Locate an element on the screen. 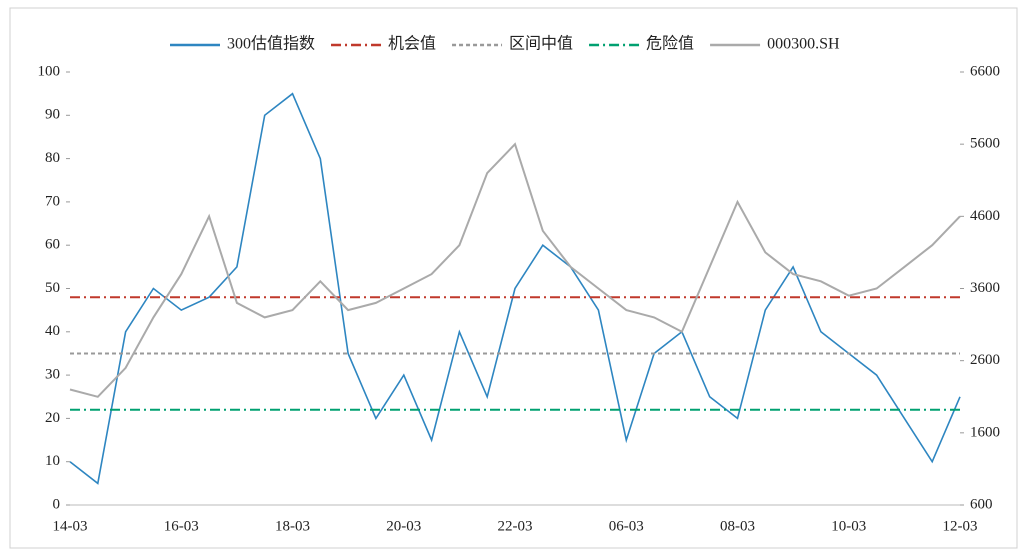 The height and width of the screenshot is (554, 1027). y2-tick-label: 5600 is located at coordinates (985, 144).